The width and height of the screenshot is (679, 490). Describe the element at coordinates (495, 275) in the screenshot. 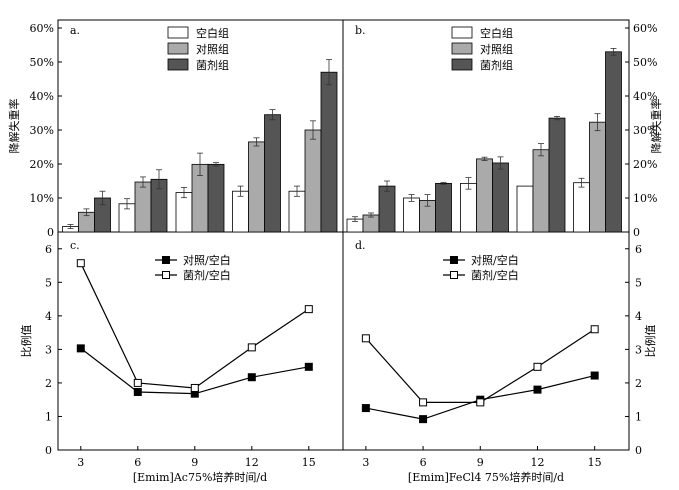

I see `panel-d-legend-label: 菌剂/空白` at that location.